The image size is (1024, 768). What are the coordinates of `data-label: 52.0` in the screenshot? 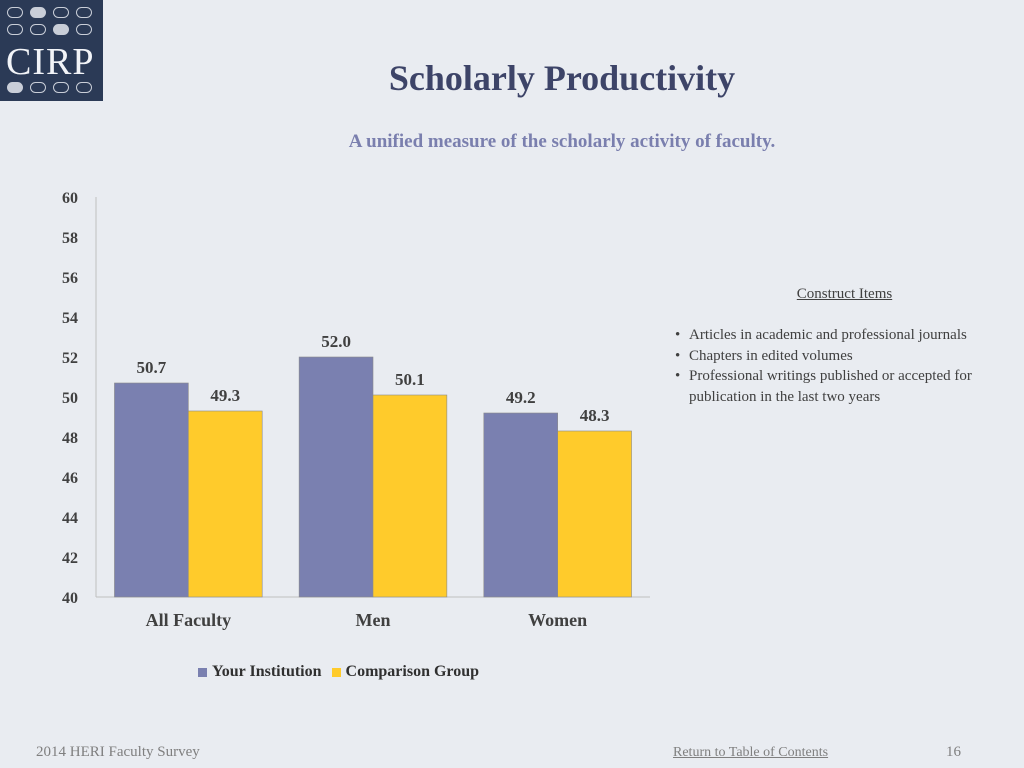 It's located at (336, 341).